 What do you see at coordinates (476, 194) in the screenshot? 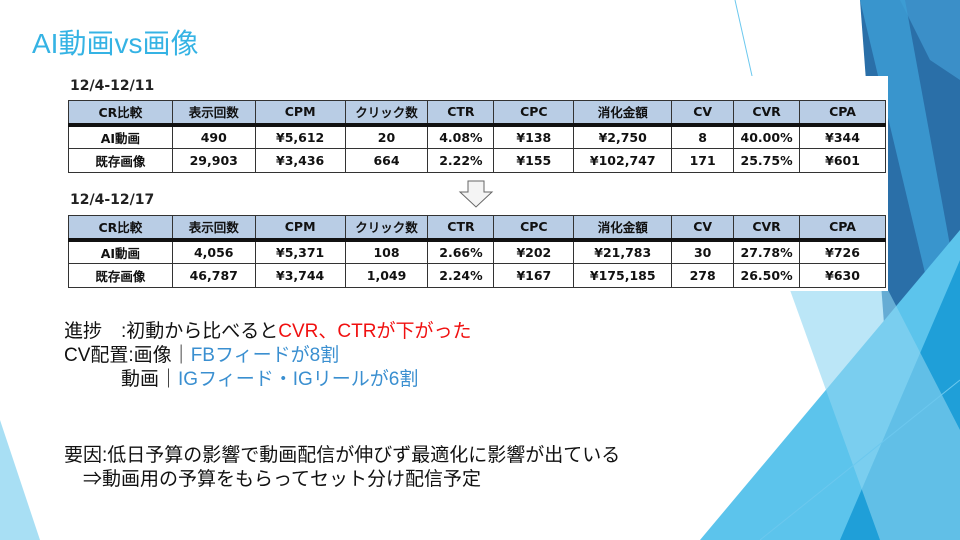
I see `down-arrow-icon` at bounding box center [476, 194].